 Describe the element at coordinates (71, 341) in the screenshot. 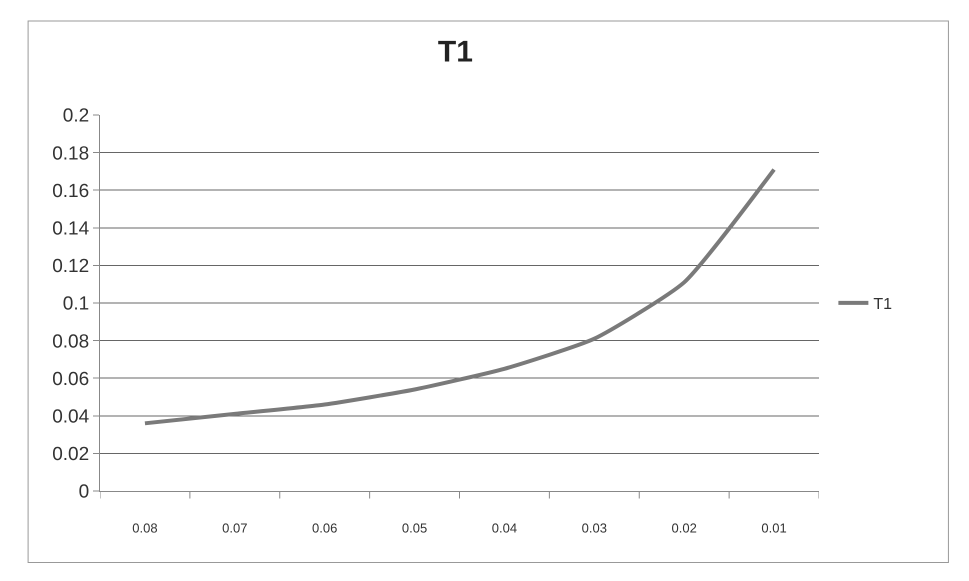

I see `y-tick-label: 0.08` at that location.